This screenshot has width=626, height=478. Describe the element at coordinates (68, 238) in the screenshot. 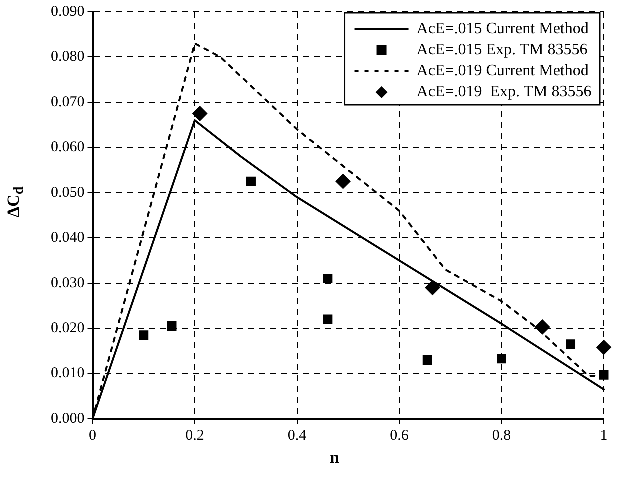

I see `y-tick-label: 0.040` at that location.